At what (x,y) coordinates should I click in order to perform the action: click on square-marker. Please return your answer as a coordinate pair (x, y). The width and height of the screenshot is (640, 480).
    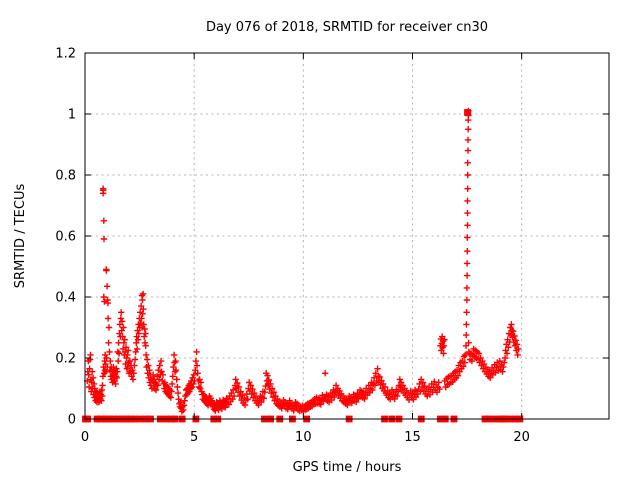
    Looking at the image, I should click on (467, 112).